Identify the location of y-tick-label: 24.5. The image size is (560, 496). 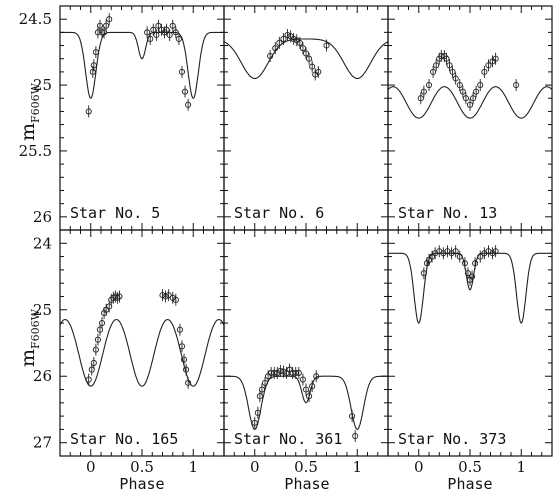
(35, 19).